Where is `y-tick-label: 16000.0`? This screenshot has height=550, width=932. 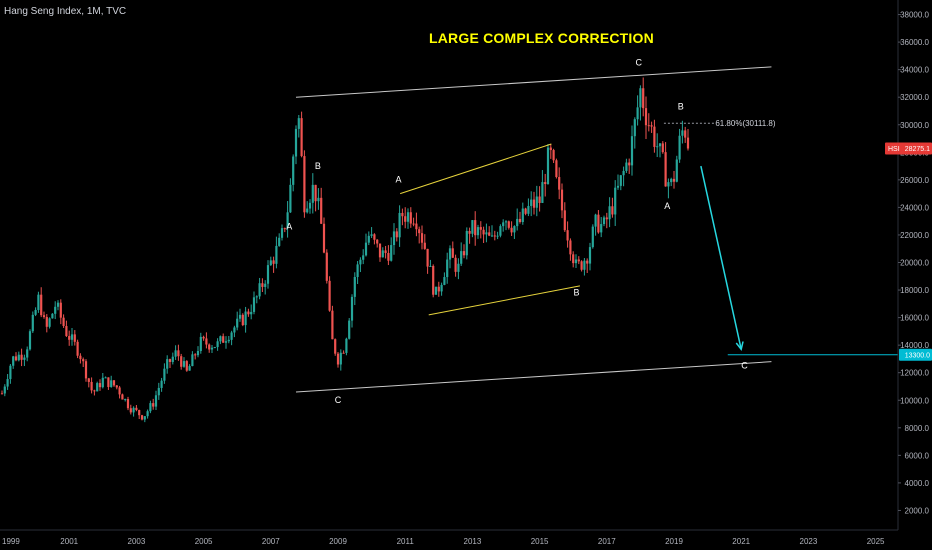
y-tick-label: 16000.0 is located at coordinates (914, 318).